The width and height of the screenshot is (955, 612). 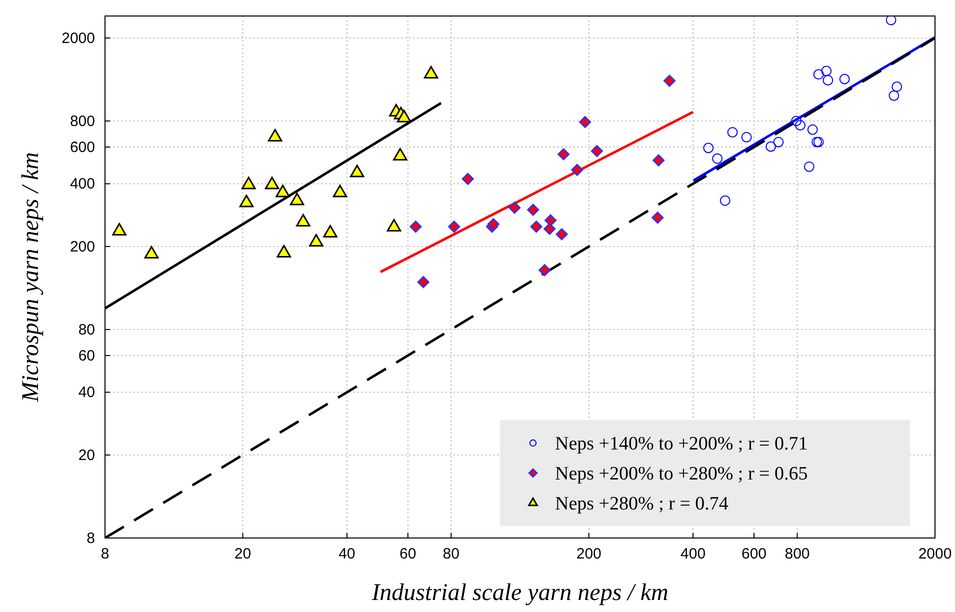 What do you see at coordinates (754, 554) in the screenshot?
I see `x-tick-label: 600` at bounding box center [754, 554].